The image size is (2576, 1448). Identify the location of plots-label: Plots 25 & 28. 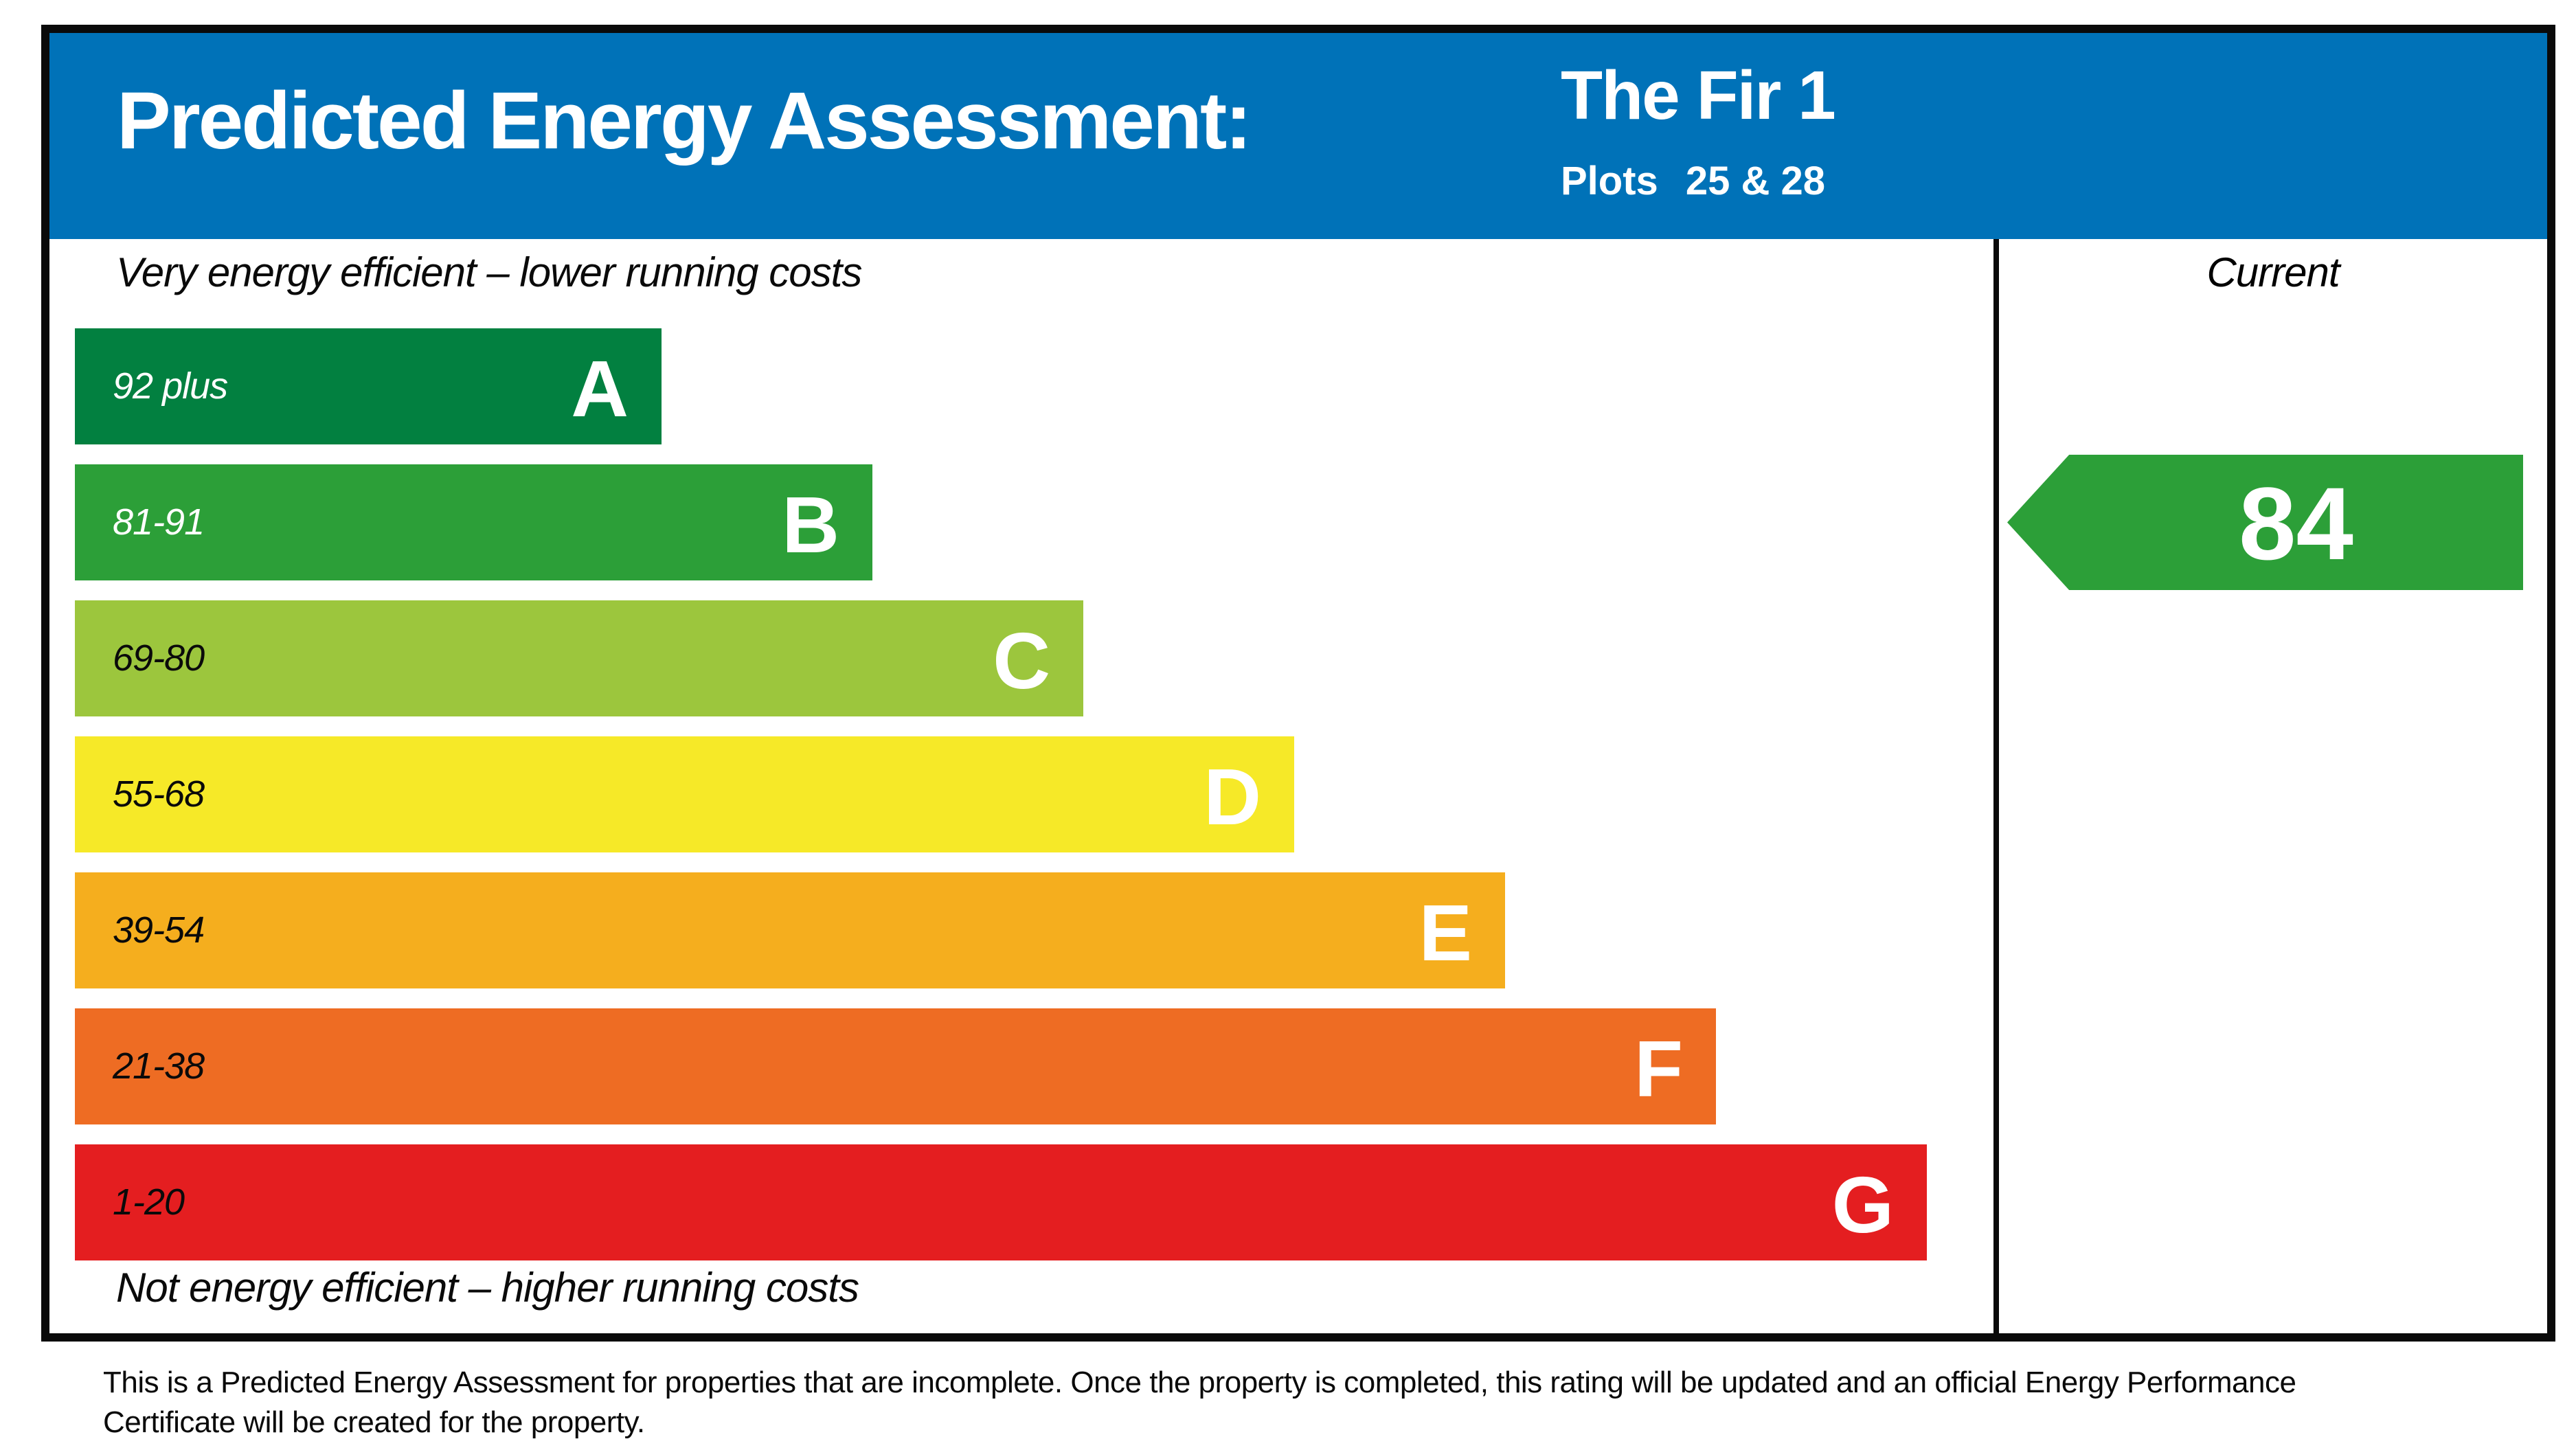
(1693, 181).